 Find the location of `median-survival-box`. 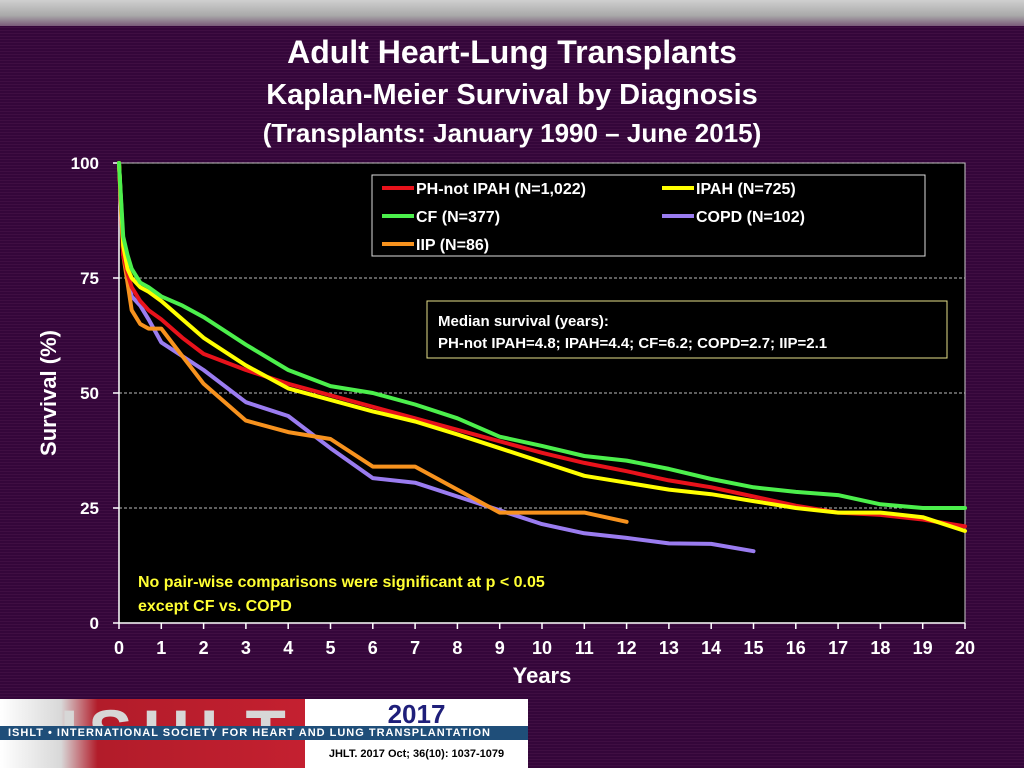

median-survival-box is located at coordinates (687, 329).